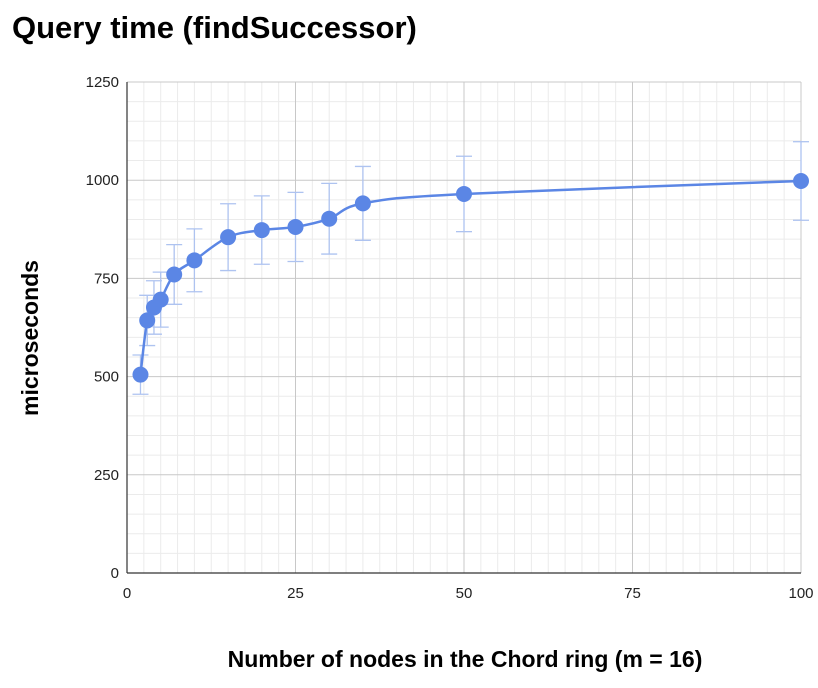 The width and height of the screenshot is (818, 688). Describe the element at coordinates (102, 180) in the screenshot. I see `y-tick-label: 1000` at that location.